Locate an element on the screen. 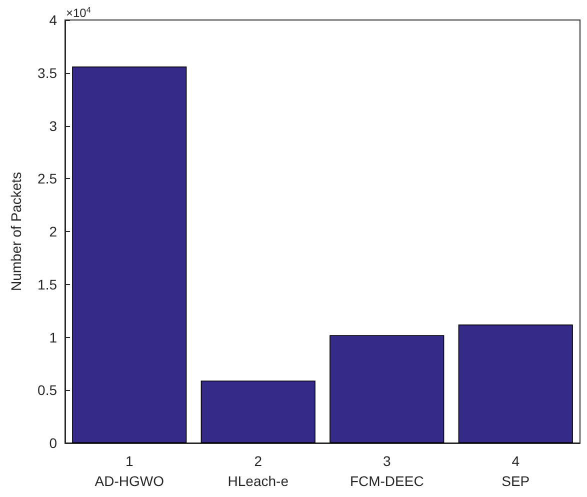  y-tick-label: 0 is located at coordinates (53, 443).